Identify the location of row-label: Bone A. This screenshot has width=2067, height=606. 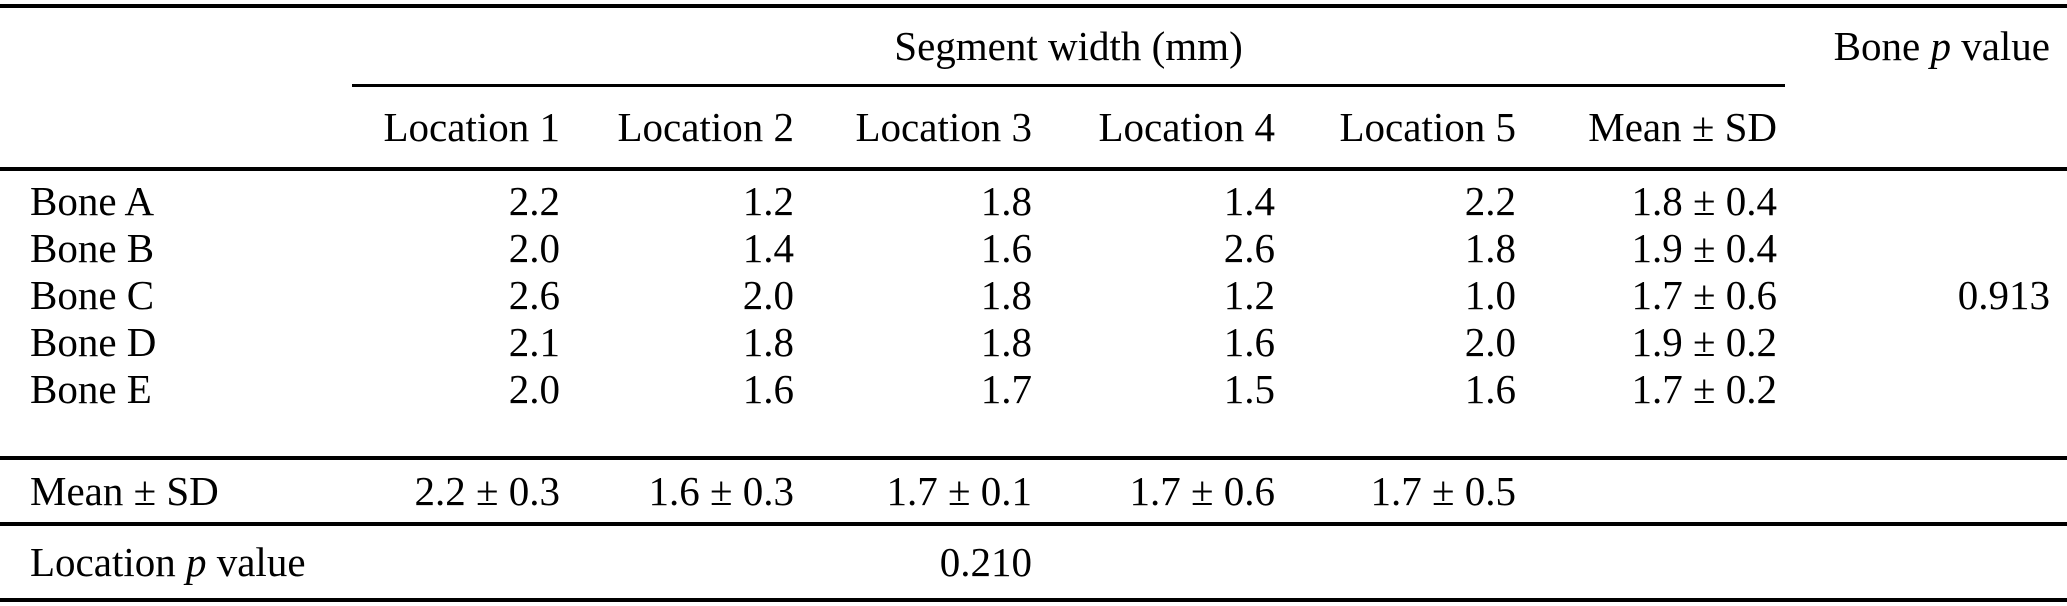
(92, 201).